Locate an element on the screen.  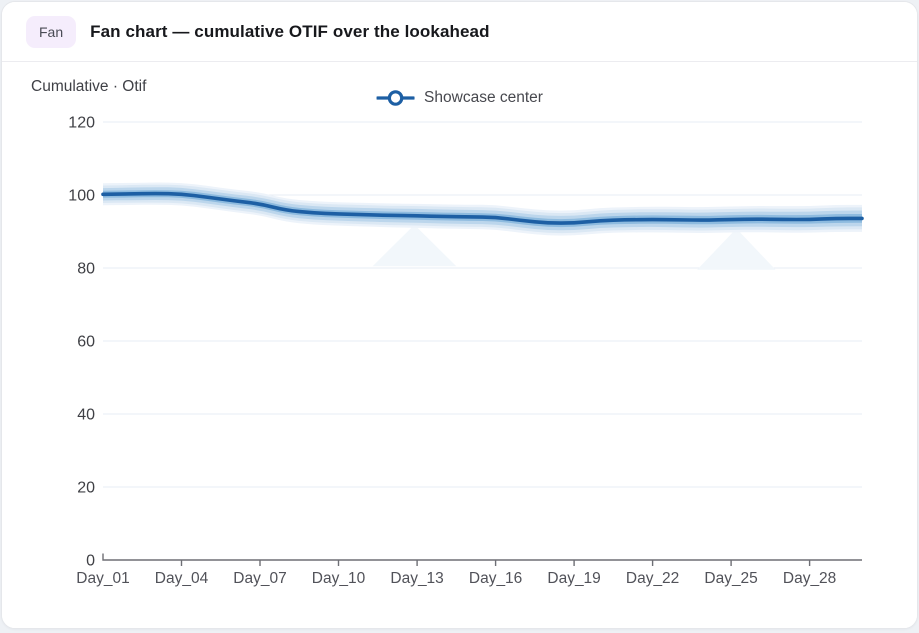
center-line is located at coordinates (482, 208).